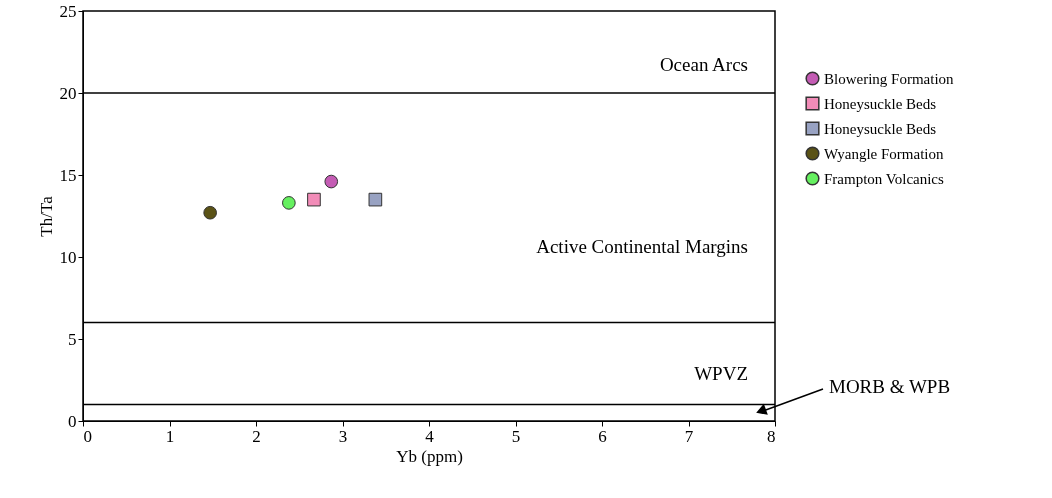 The width and height of the screenshot is (1052, 498). I want to click on x-tick-label: 8, so click(771, 436).